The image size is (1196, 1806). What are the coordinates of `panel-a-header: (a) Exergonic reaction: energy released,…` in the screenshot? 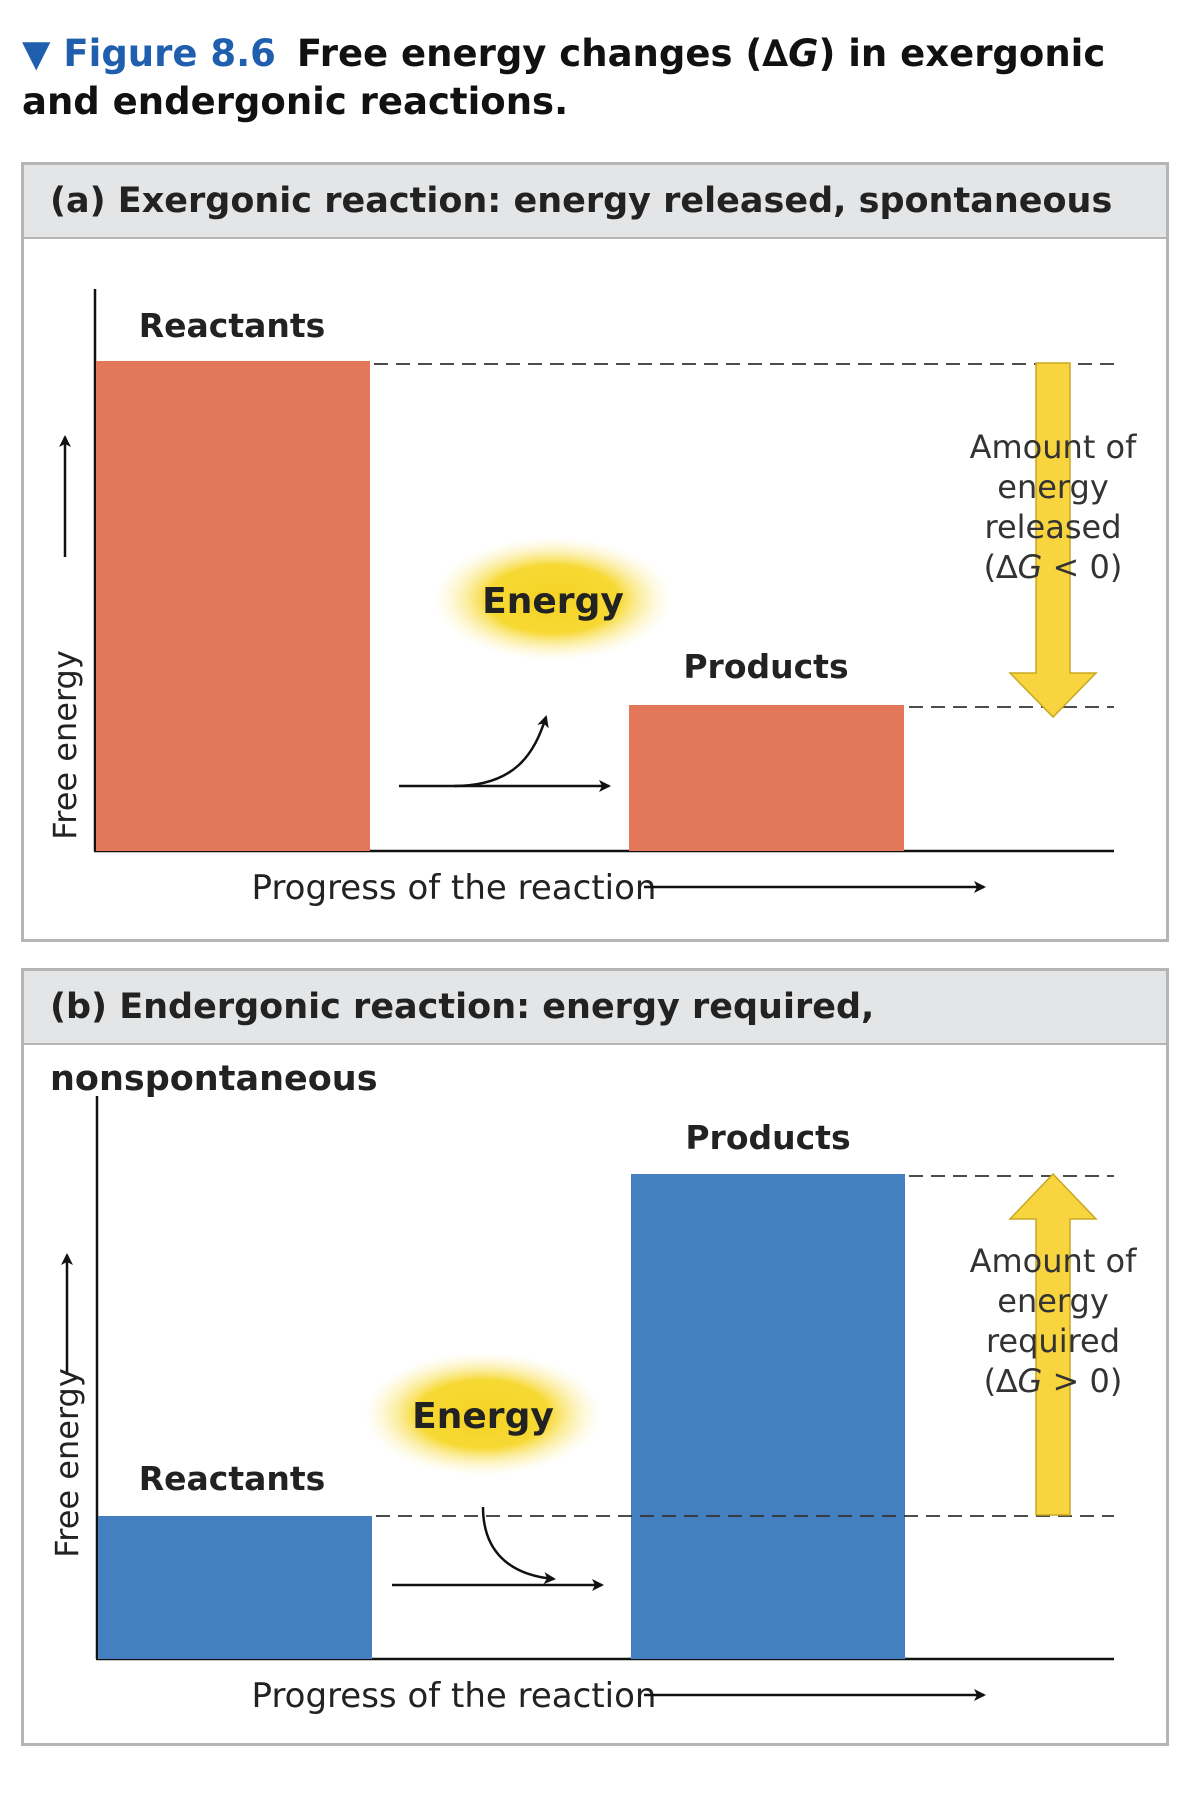 It's located at (595, 202).